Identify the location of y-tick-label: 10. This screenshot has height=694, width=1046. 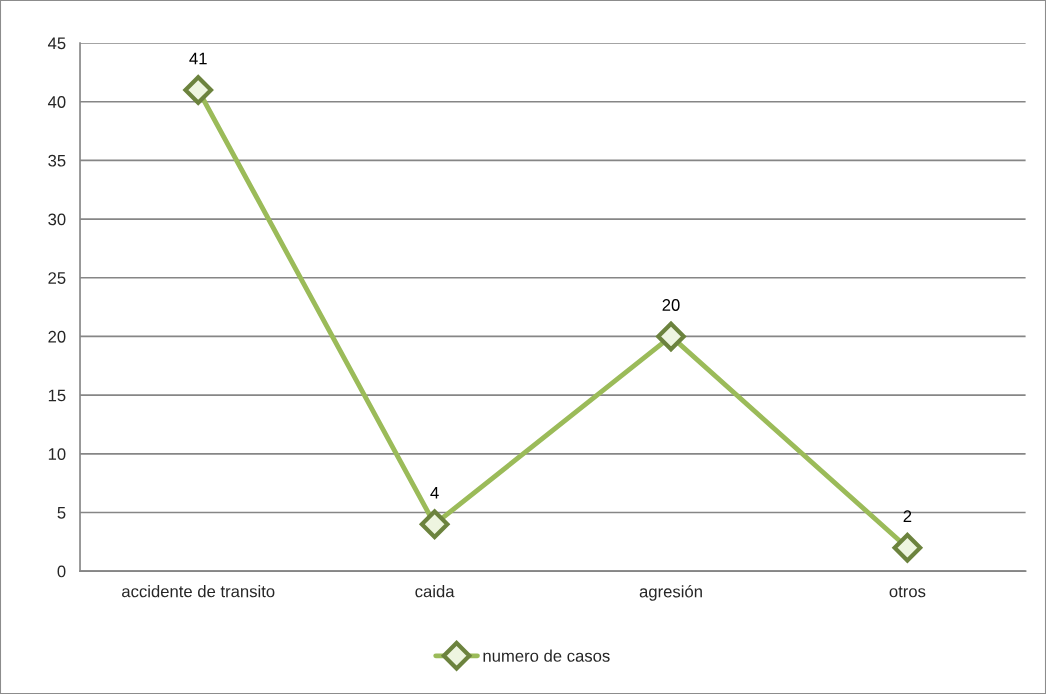
(57, 454).